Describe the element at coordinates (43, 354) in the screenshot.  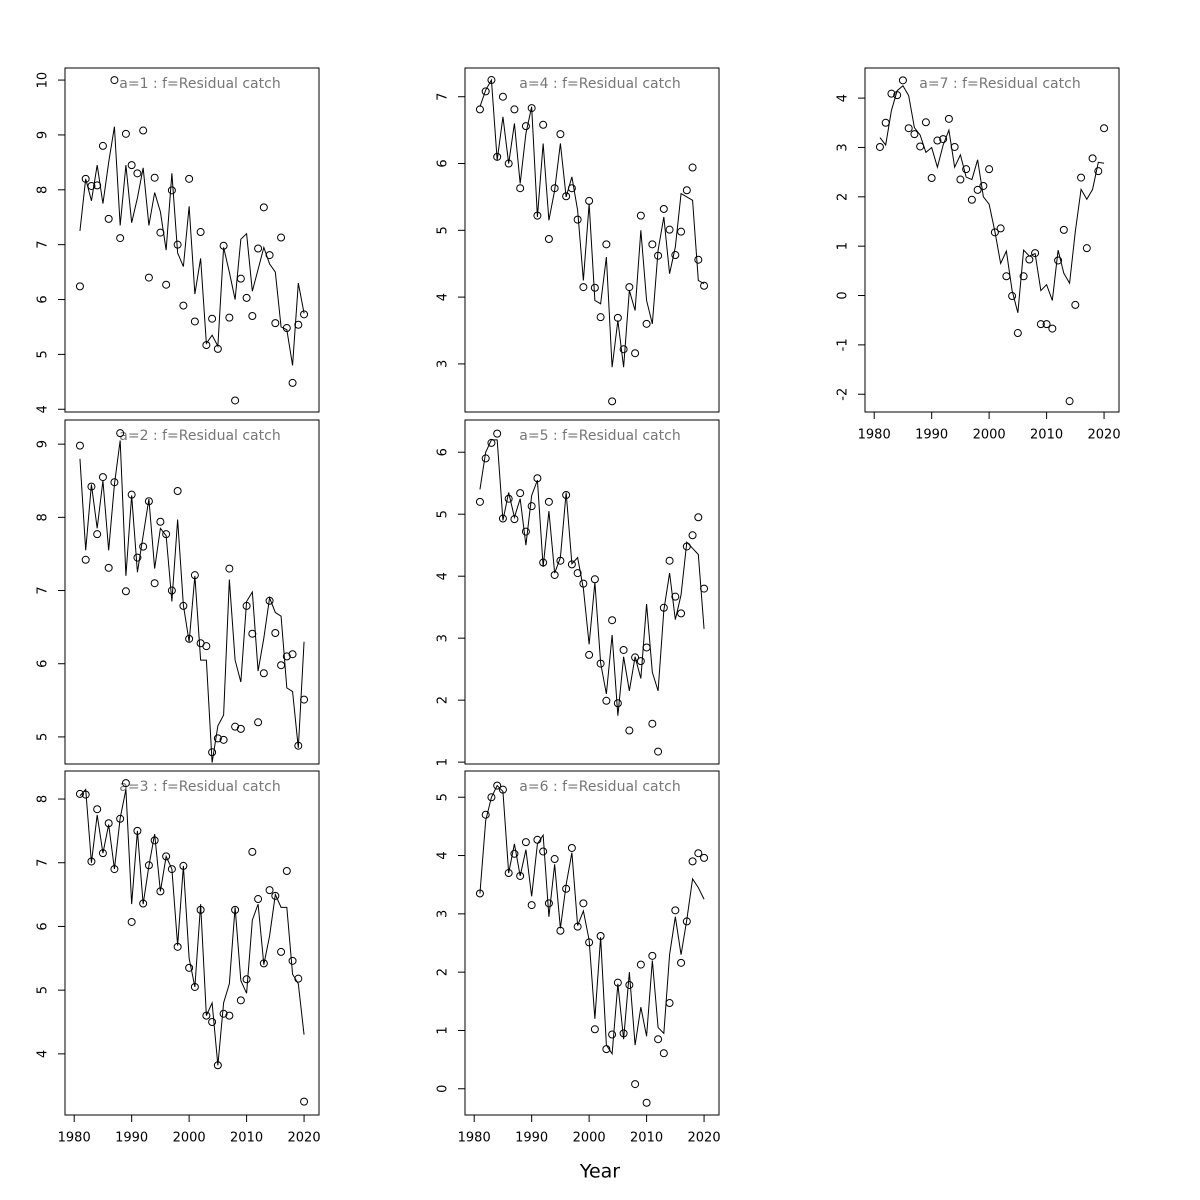
I see `y-tick-label: 5` at that location.